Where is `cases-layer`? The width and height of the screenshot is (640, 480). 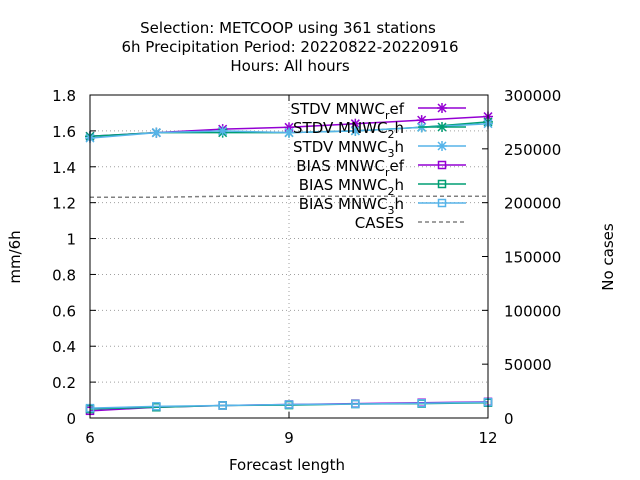
cases-layer is located at coordinates (289, 197).